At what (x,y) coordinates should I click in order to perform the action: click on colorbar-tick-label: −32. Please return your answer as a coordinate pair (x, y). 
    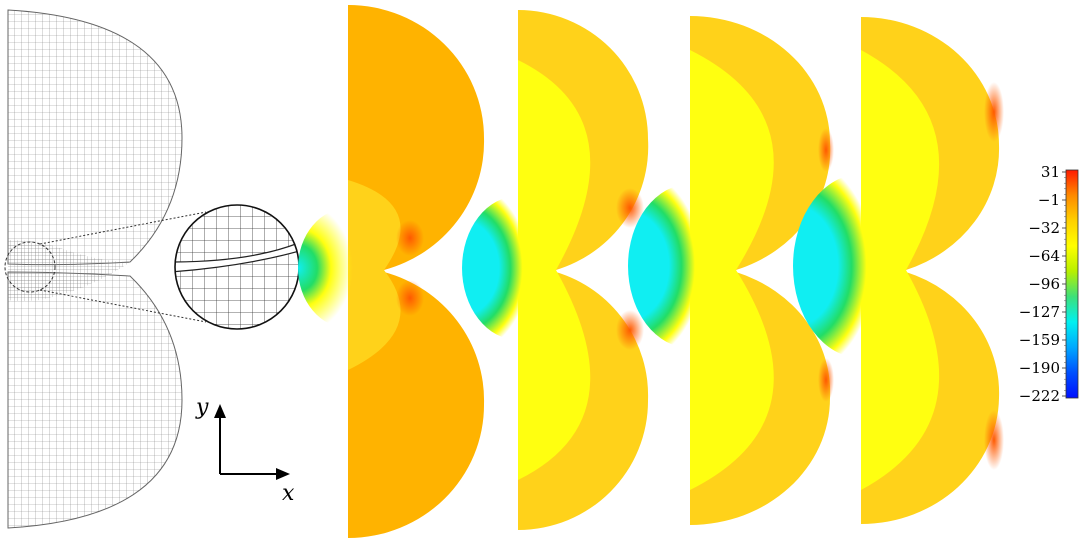
    Looking at the image, I should click on (1044, 228).